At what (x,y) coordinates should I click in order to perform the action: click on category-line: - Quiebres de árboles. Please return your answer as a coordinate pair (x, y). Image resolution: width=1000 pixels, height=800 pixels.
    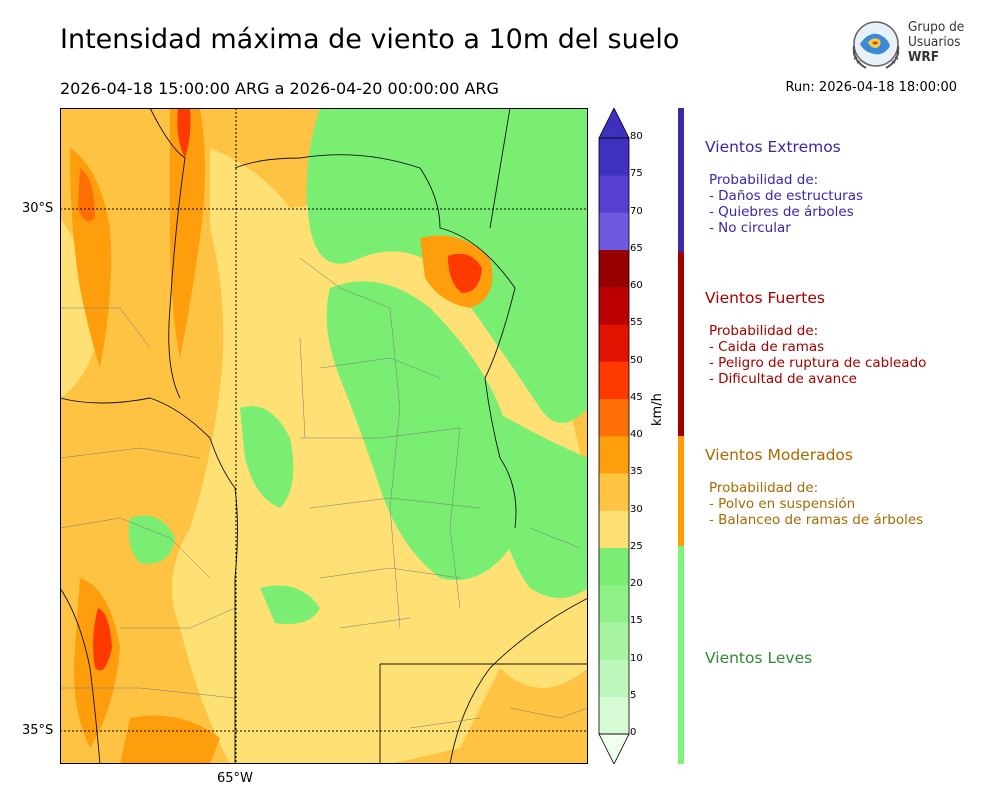
    Looking at the image, I should click on (781, 212).